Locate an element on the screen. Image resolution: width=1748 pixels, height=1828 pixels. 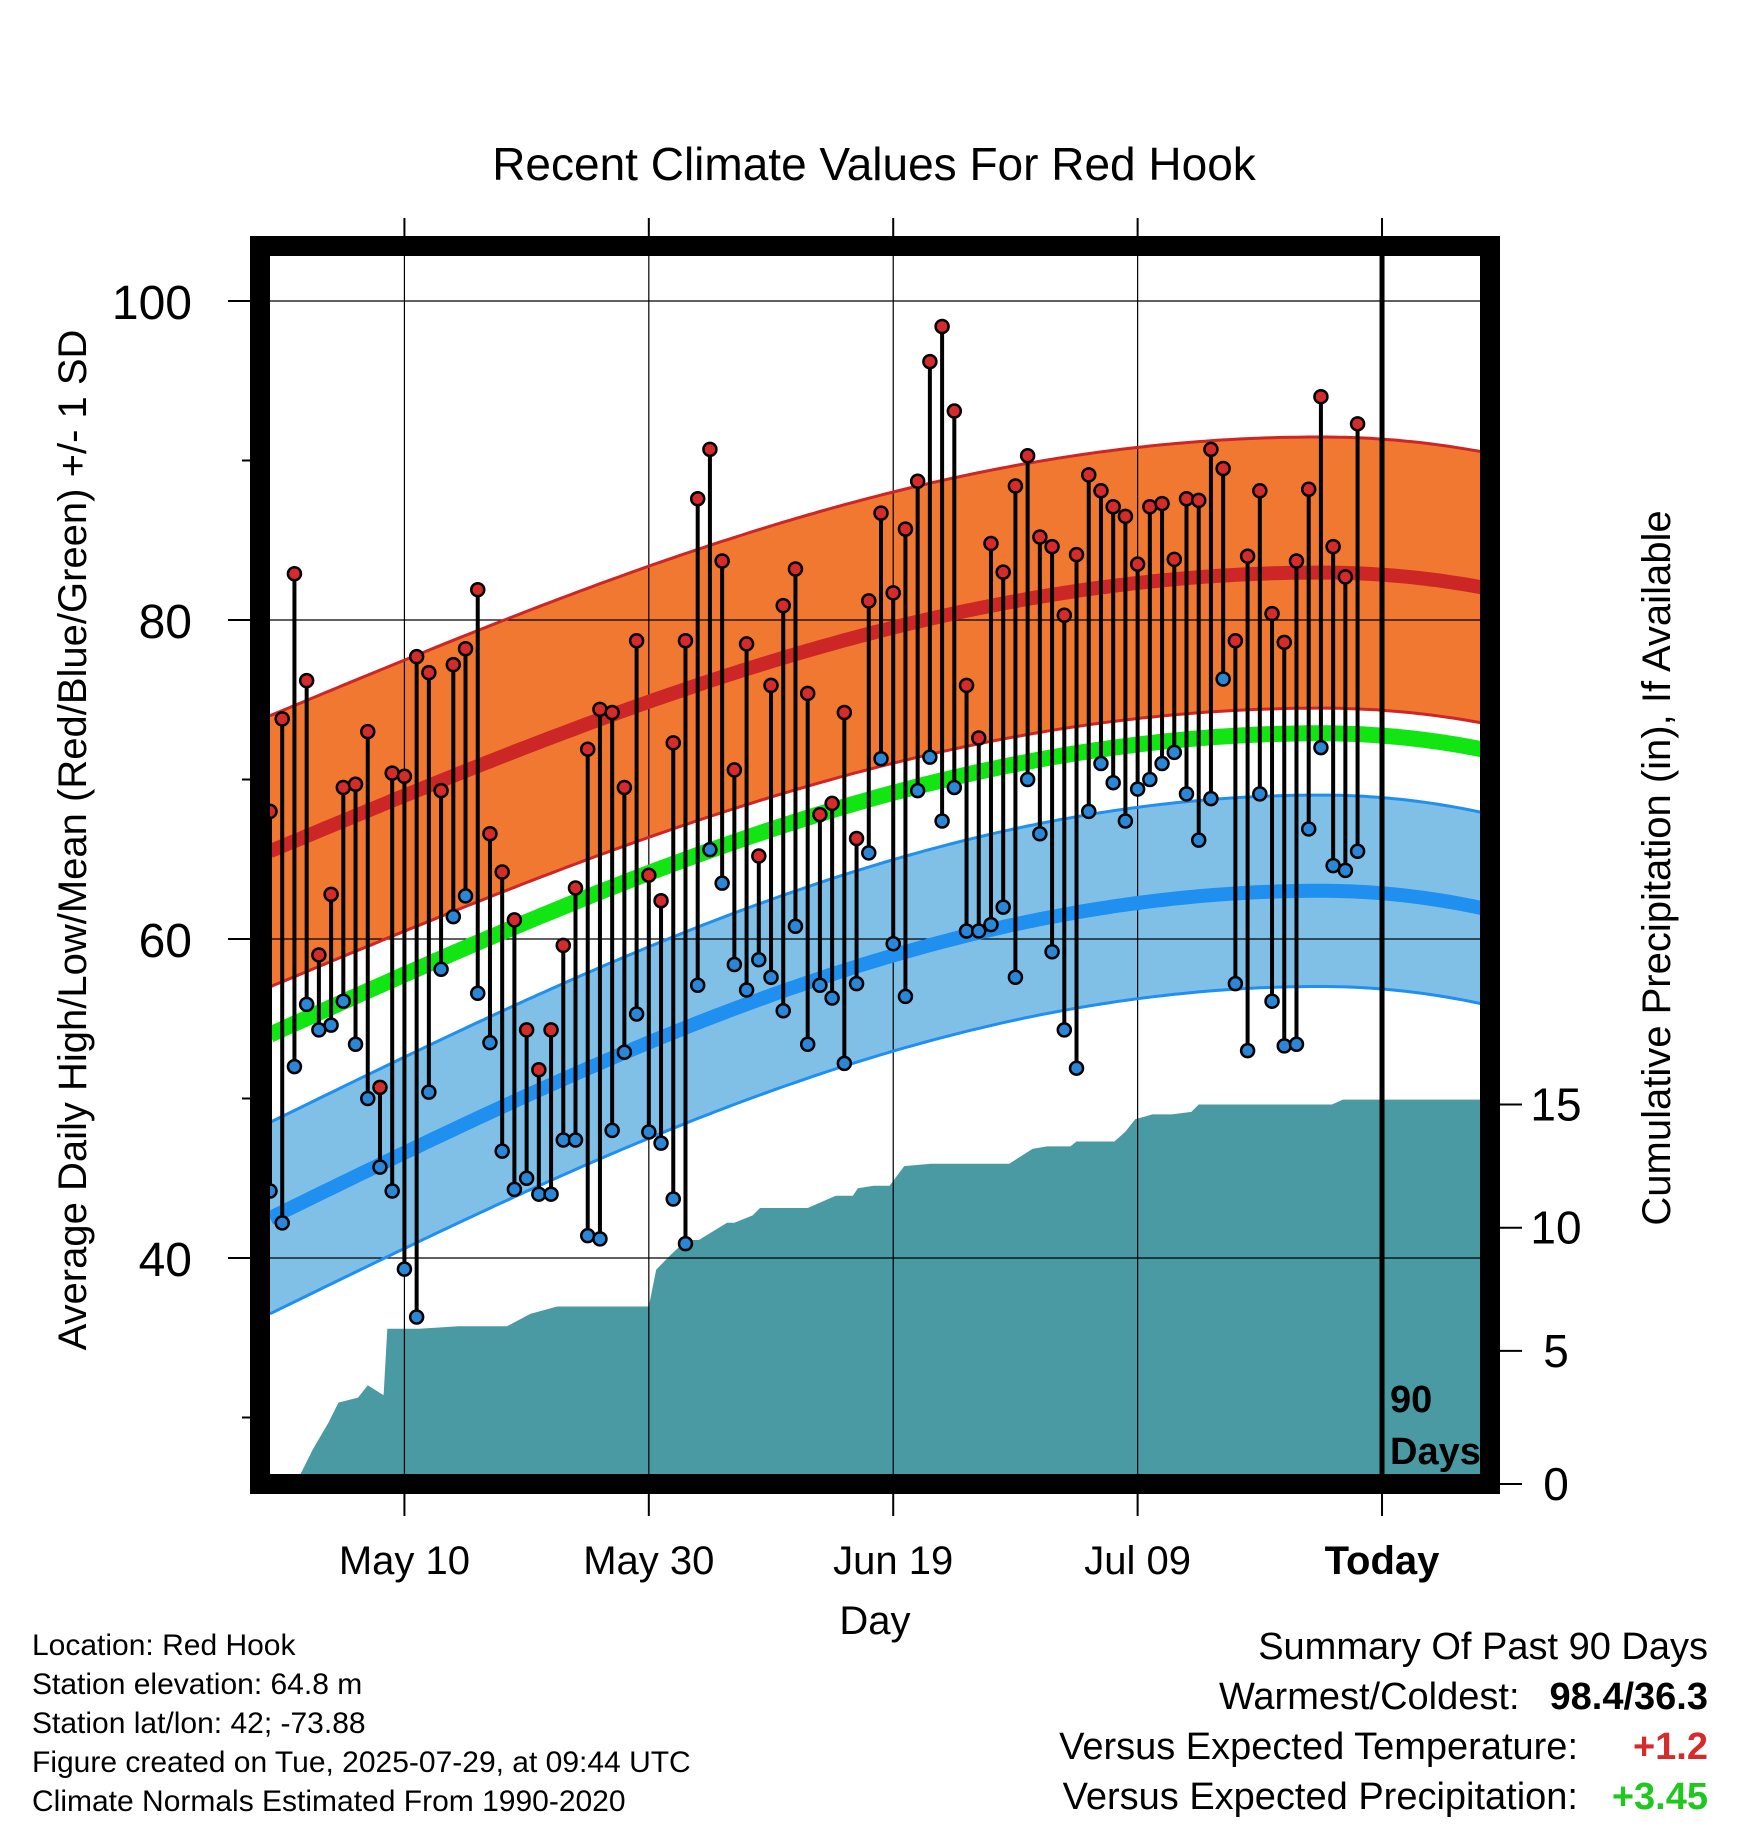
y2-tick-label: 10 is located at coordinates (1555, 1228).